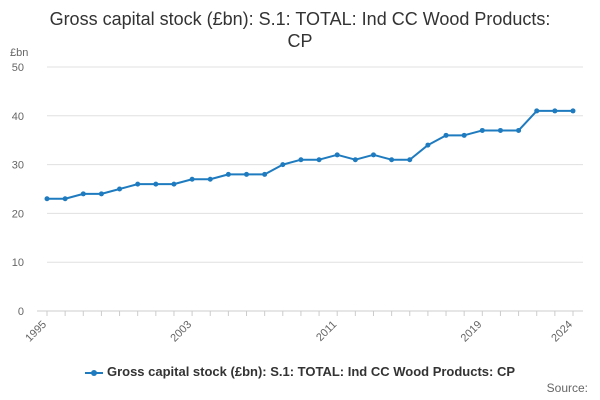 This screenshot has width=600, height=400. What do you see at coordinates (18, 68) in the screenshot?
I see `y-tick-label: 50` at bounding box center [18, 68].